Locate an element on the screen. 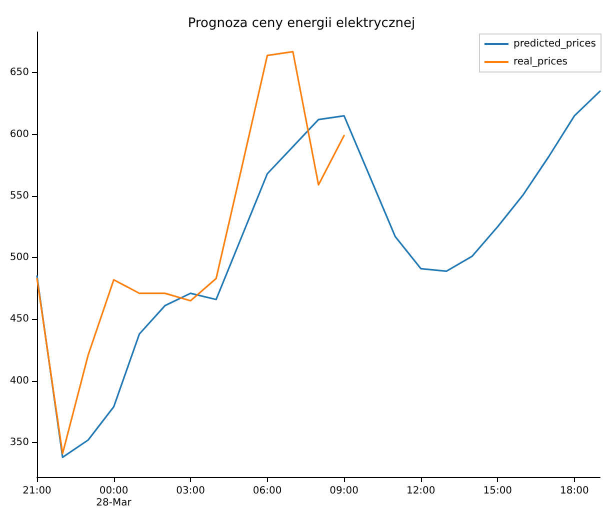 The image size is (603, 509). y-tick-label: 550 is located at coordinates (19, 196).